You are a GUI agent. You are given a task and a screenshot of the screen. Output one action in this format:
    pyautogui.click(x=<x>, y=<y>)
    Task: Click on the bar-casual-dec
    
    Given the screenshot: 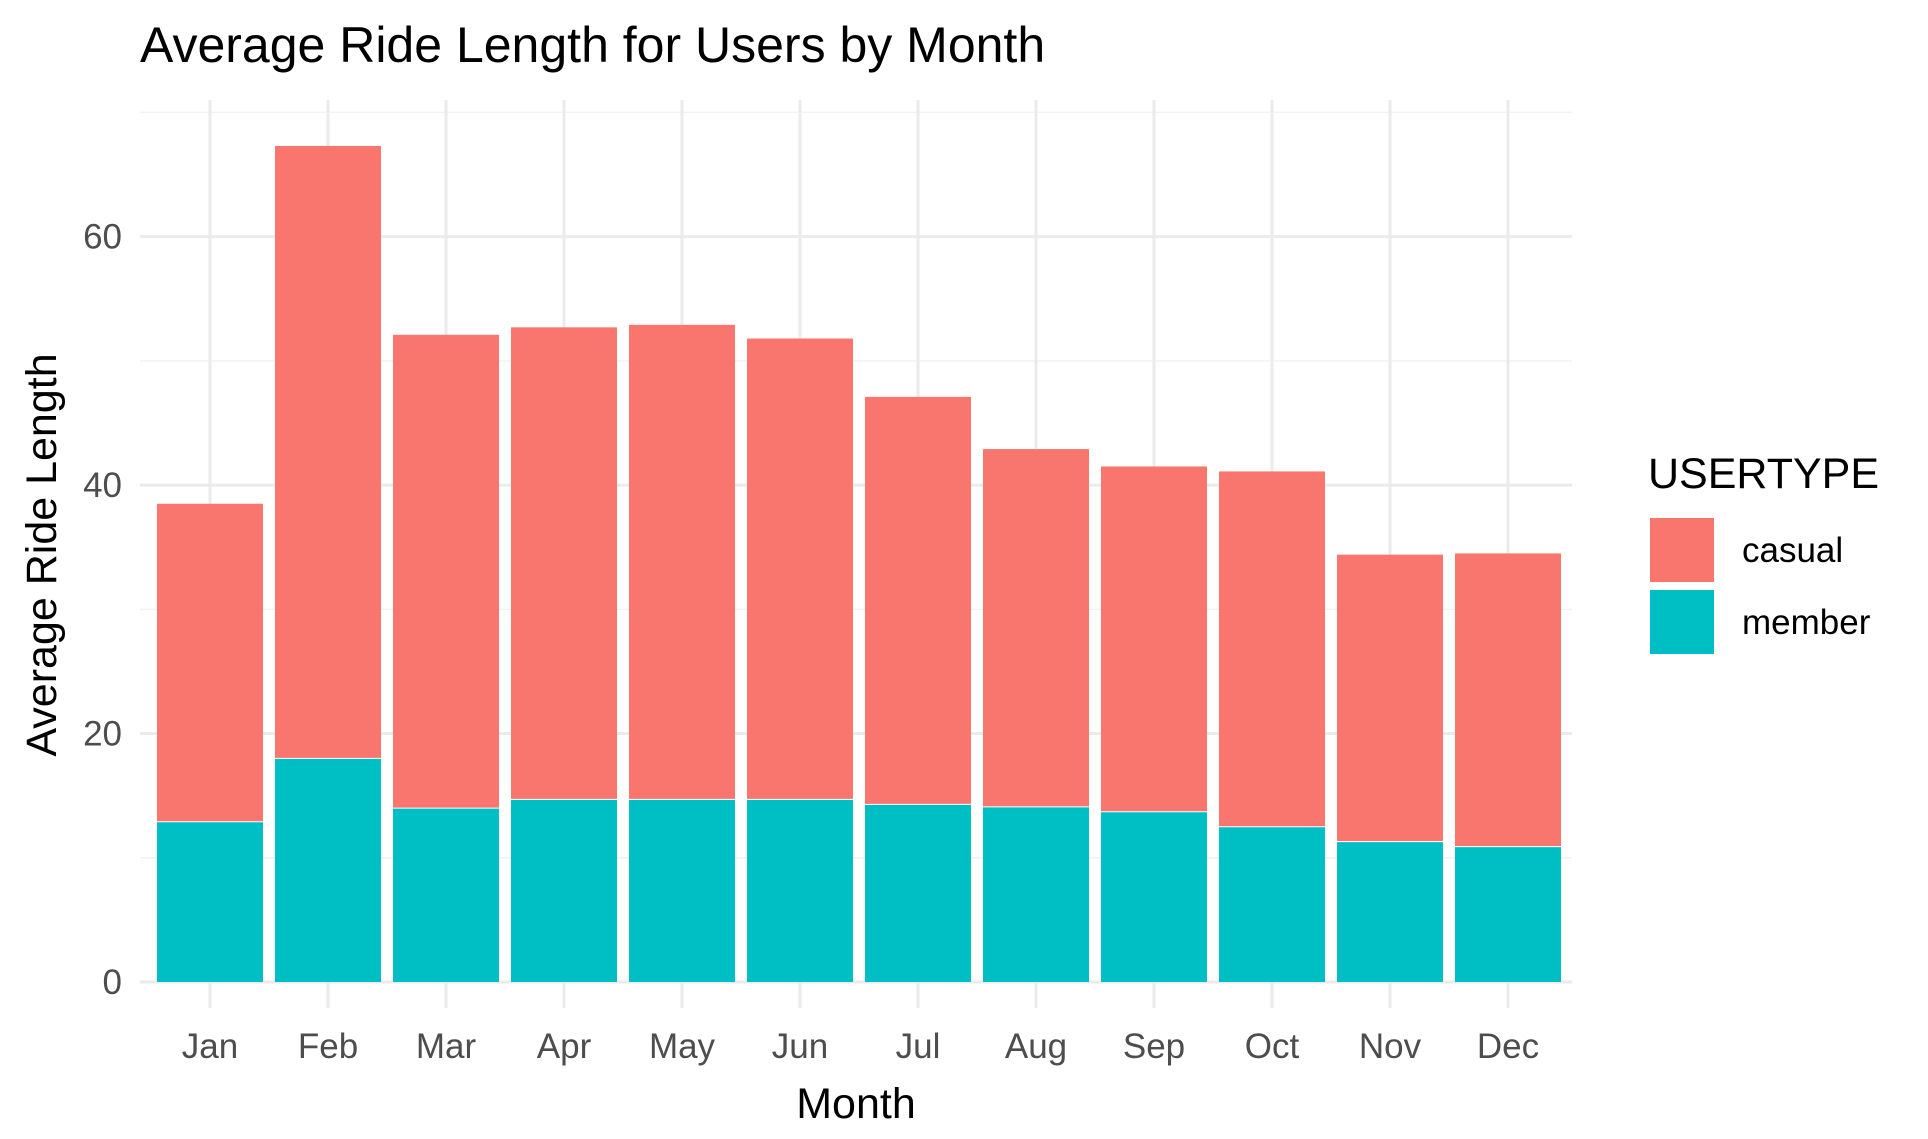 What is the action you would take?
    pyautogui.click(x=1508, y=700)
    